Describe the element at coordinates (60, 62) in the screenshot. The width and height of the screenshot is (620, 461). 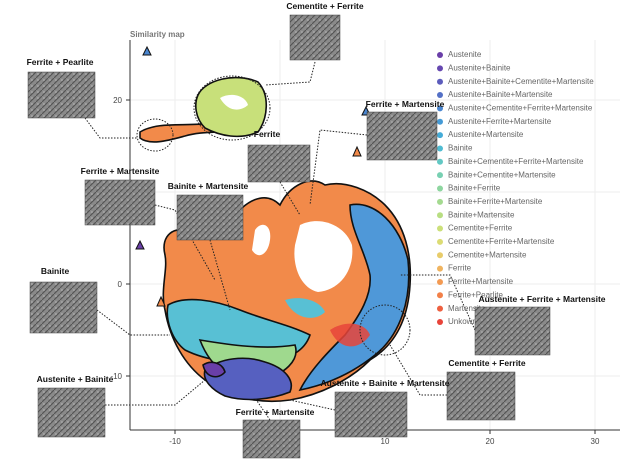
I see `callout-label: Ferrite + Pearlite` at that location.